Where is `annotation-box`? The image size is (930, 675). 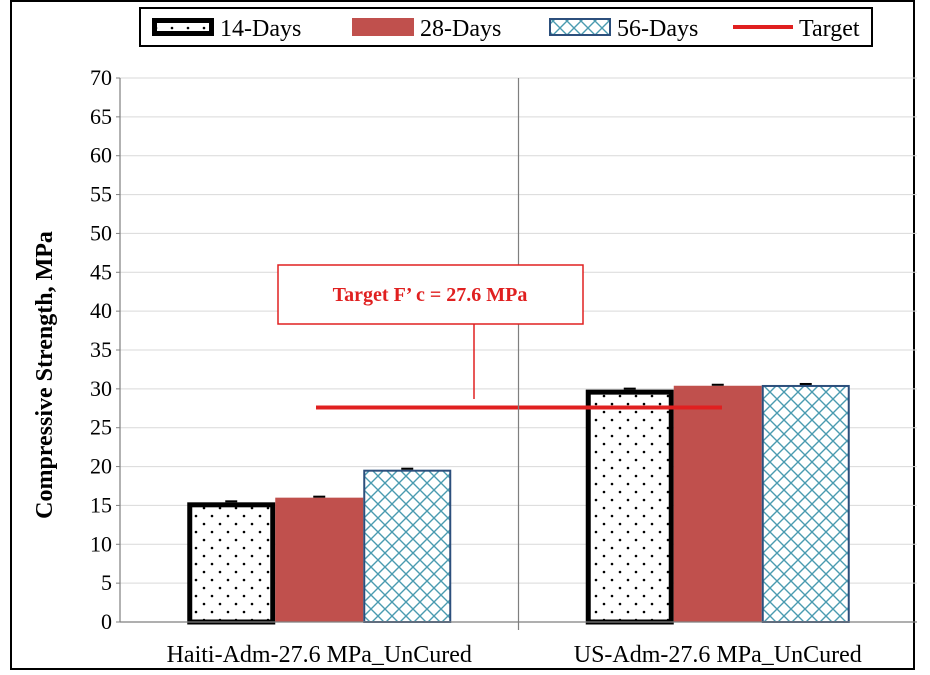
annotation-box is located at coordinates (430, 294).